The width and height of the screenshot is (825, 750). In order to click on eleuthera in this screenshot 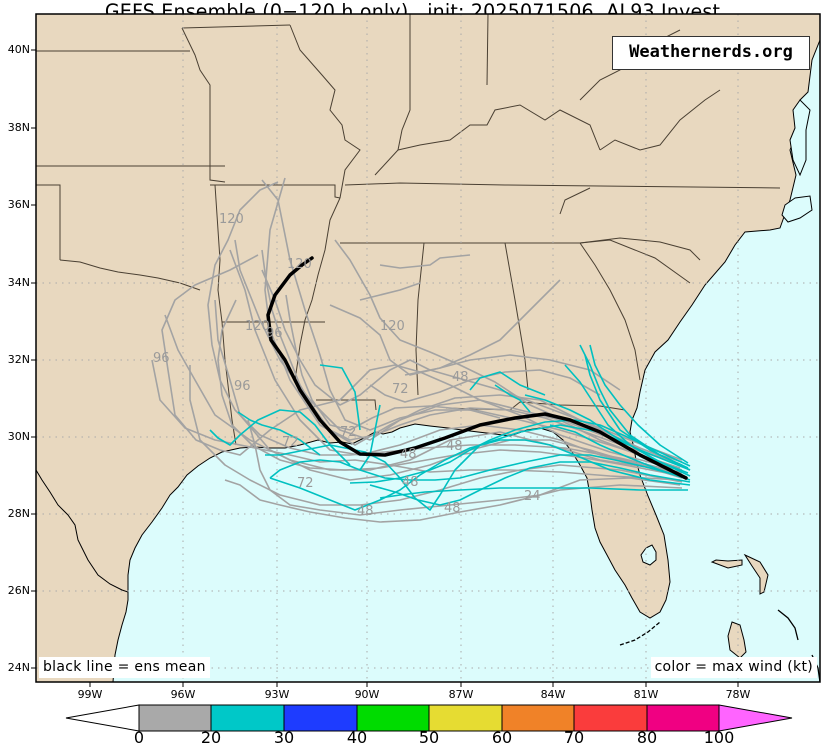, I will do `click(788, 625)`.